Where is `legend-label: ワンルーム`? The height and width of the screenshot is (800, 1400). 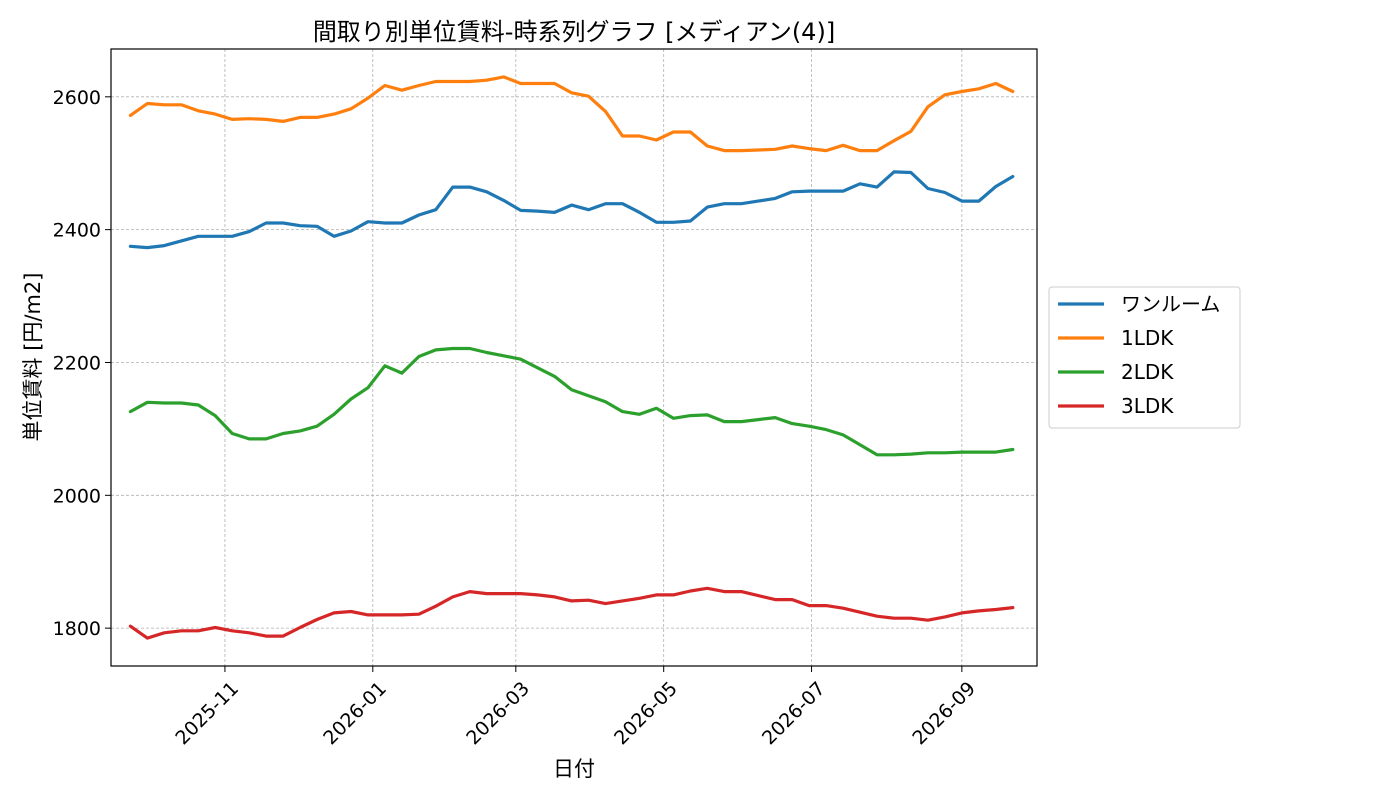
legend-label: ワンルーム is located at coordinates (1170, 304).